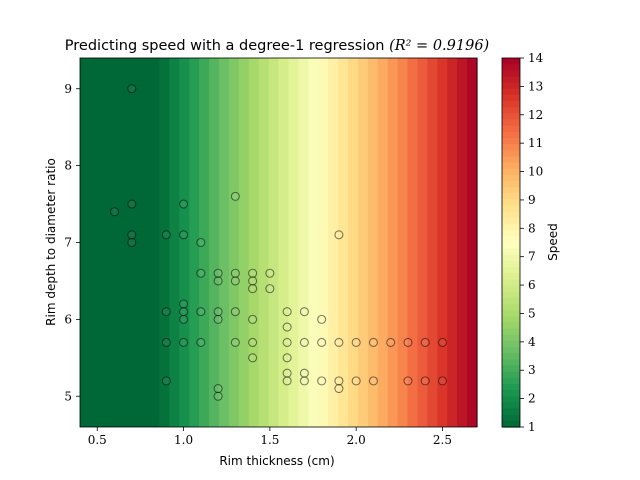  I want to click on x-tick-label: 1.5, so click(269, 440).